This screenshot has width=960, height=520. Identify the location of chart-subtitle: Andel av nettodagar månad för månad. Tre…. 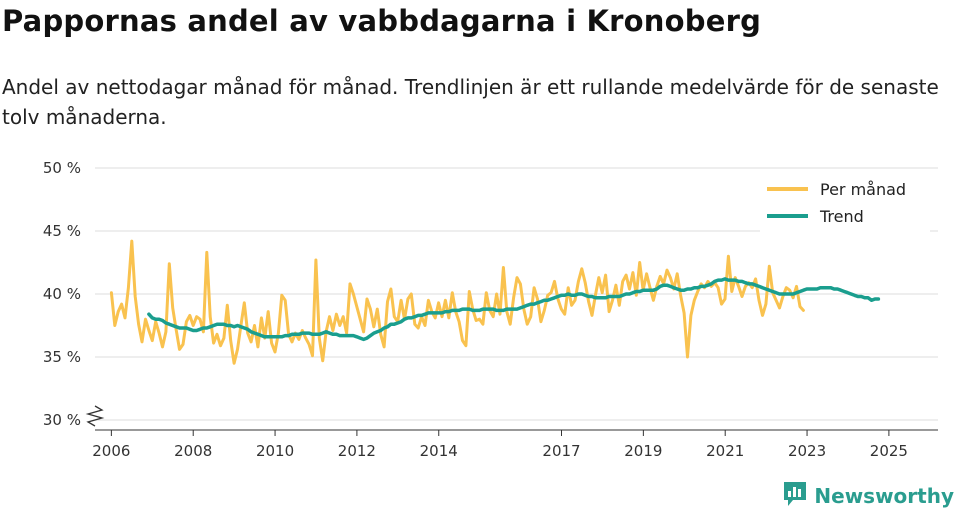
(470, 102).